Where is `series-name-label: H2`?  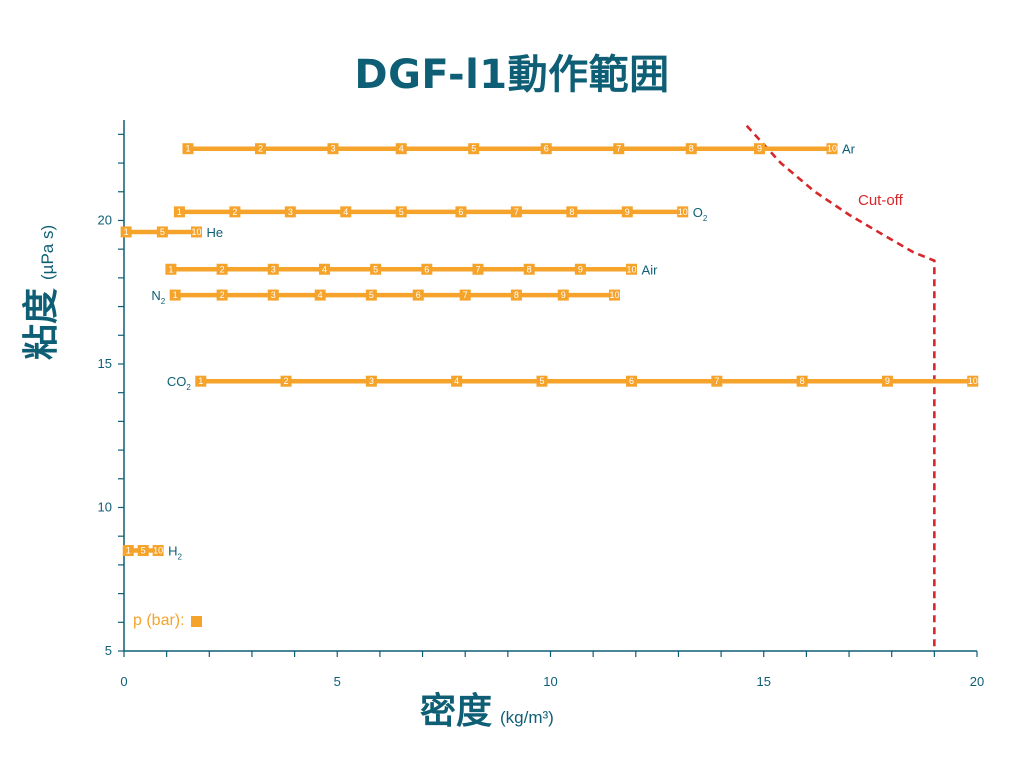 series-name-label: H2 is located at coordinates (175, 553).